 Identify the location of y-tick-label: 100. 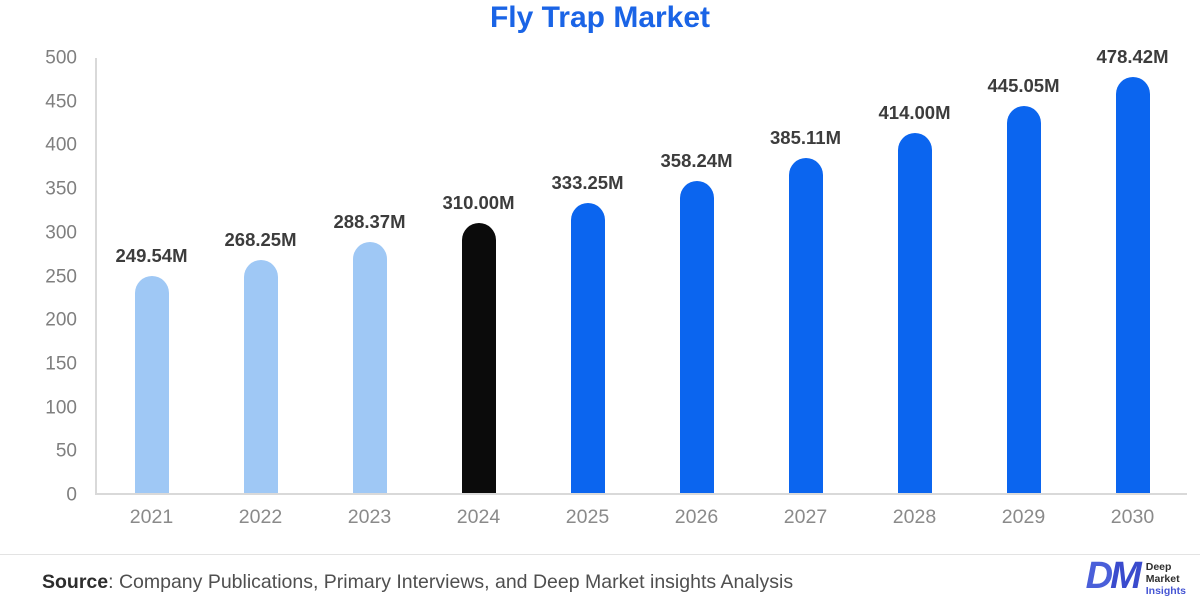
(61, 408).